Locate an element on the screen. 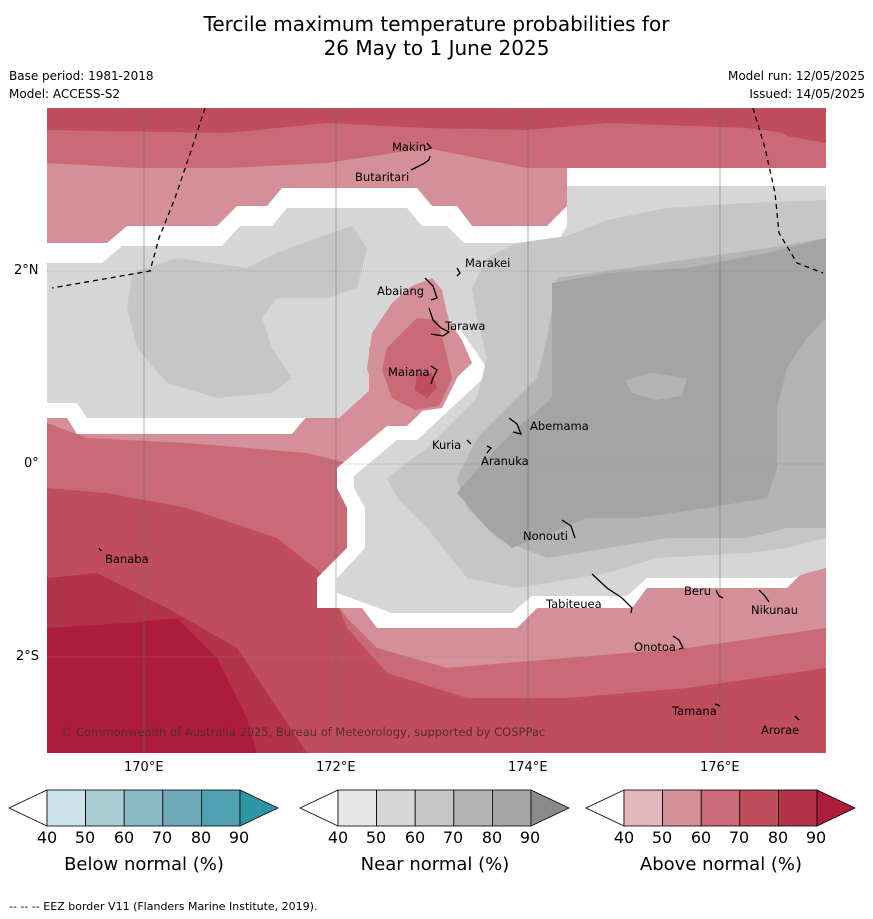  lat-tick-0: 0° is located at coordinates (31, 463).